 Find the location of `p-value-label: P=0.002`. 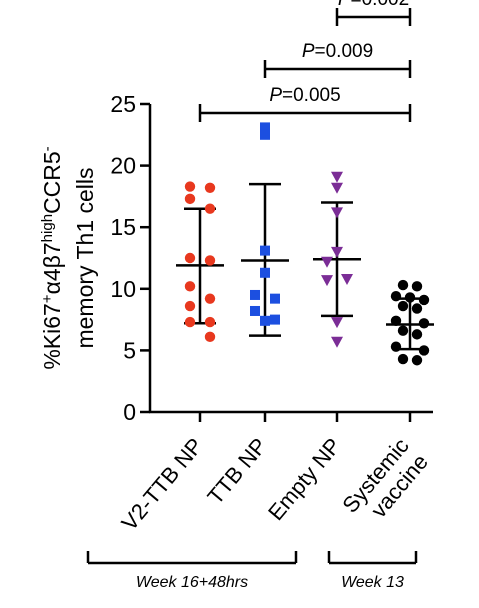

p-value-label: P=0.002 is located at coordinates (373, 5).